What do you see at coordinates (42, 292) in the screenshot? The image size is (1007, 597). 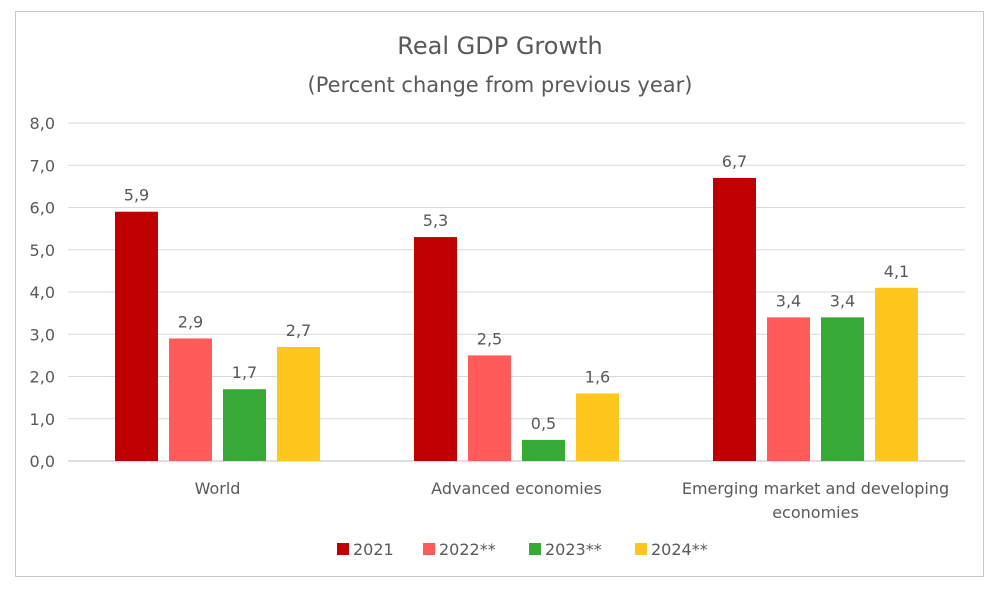 I see `y-tick-label: 4,0` at bounding box center [42, 292].